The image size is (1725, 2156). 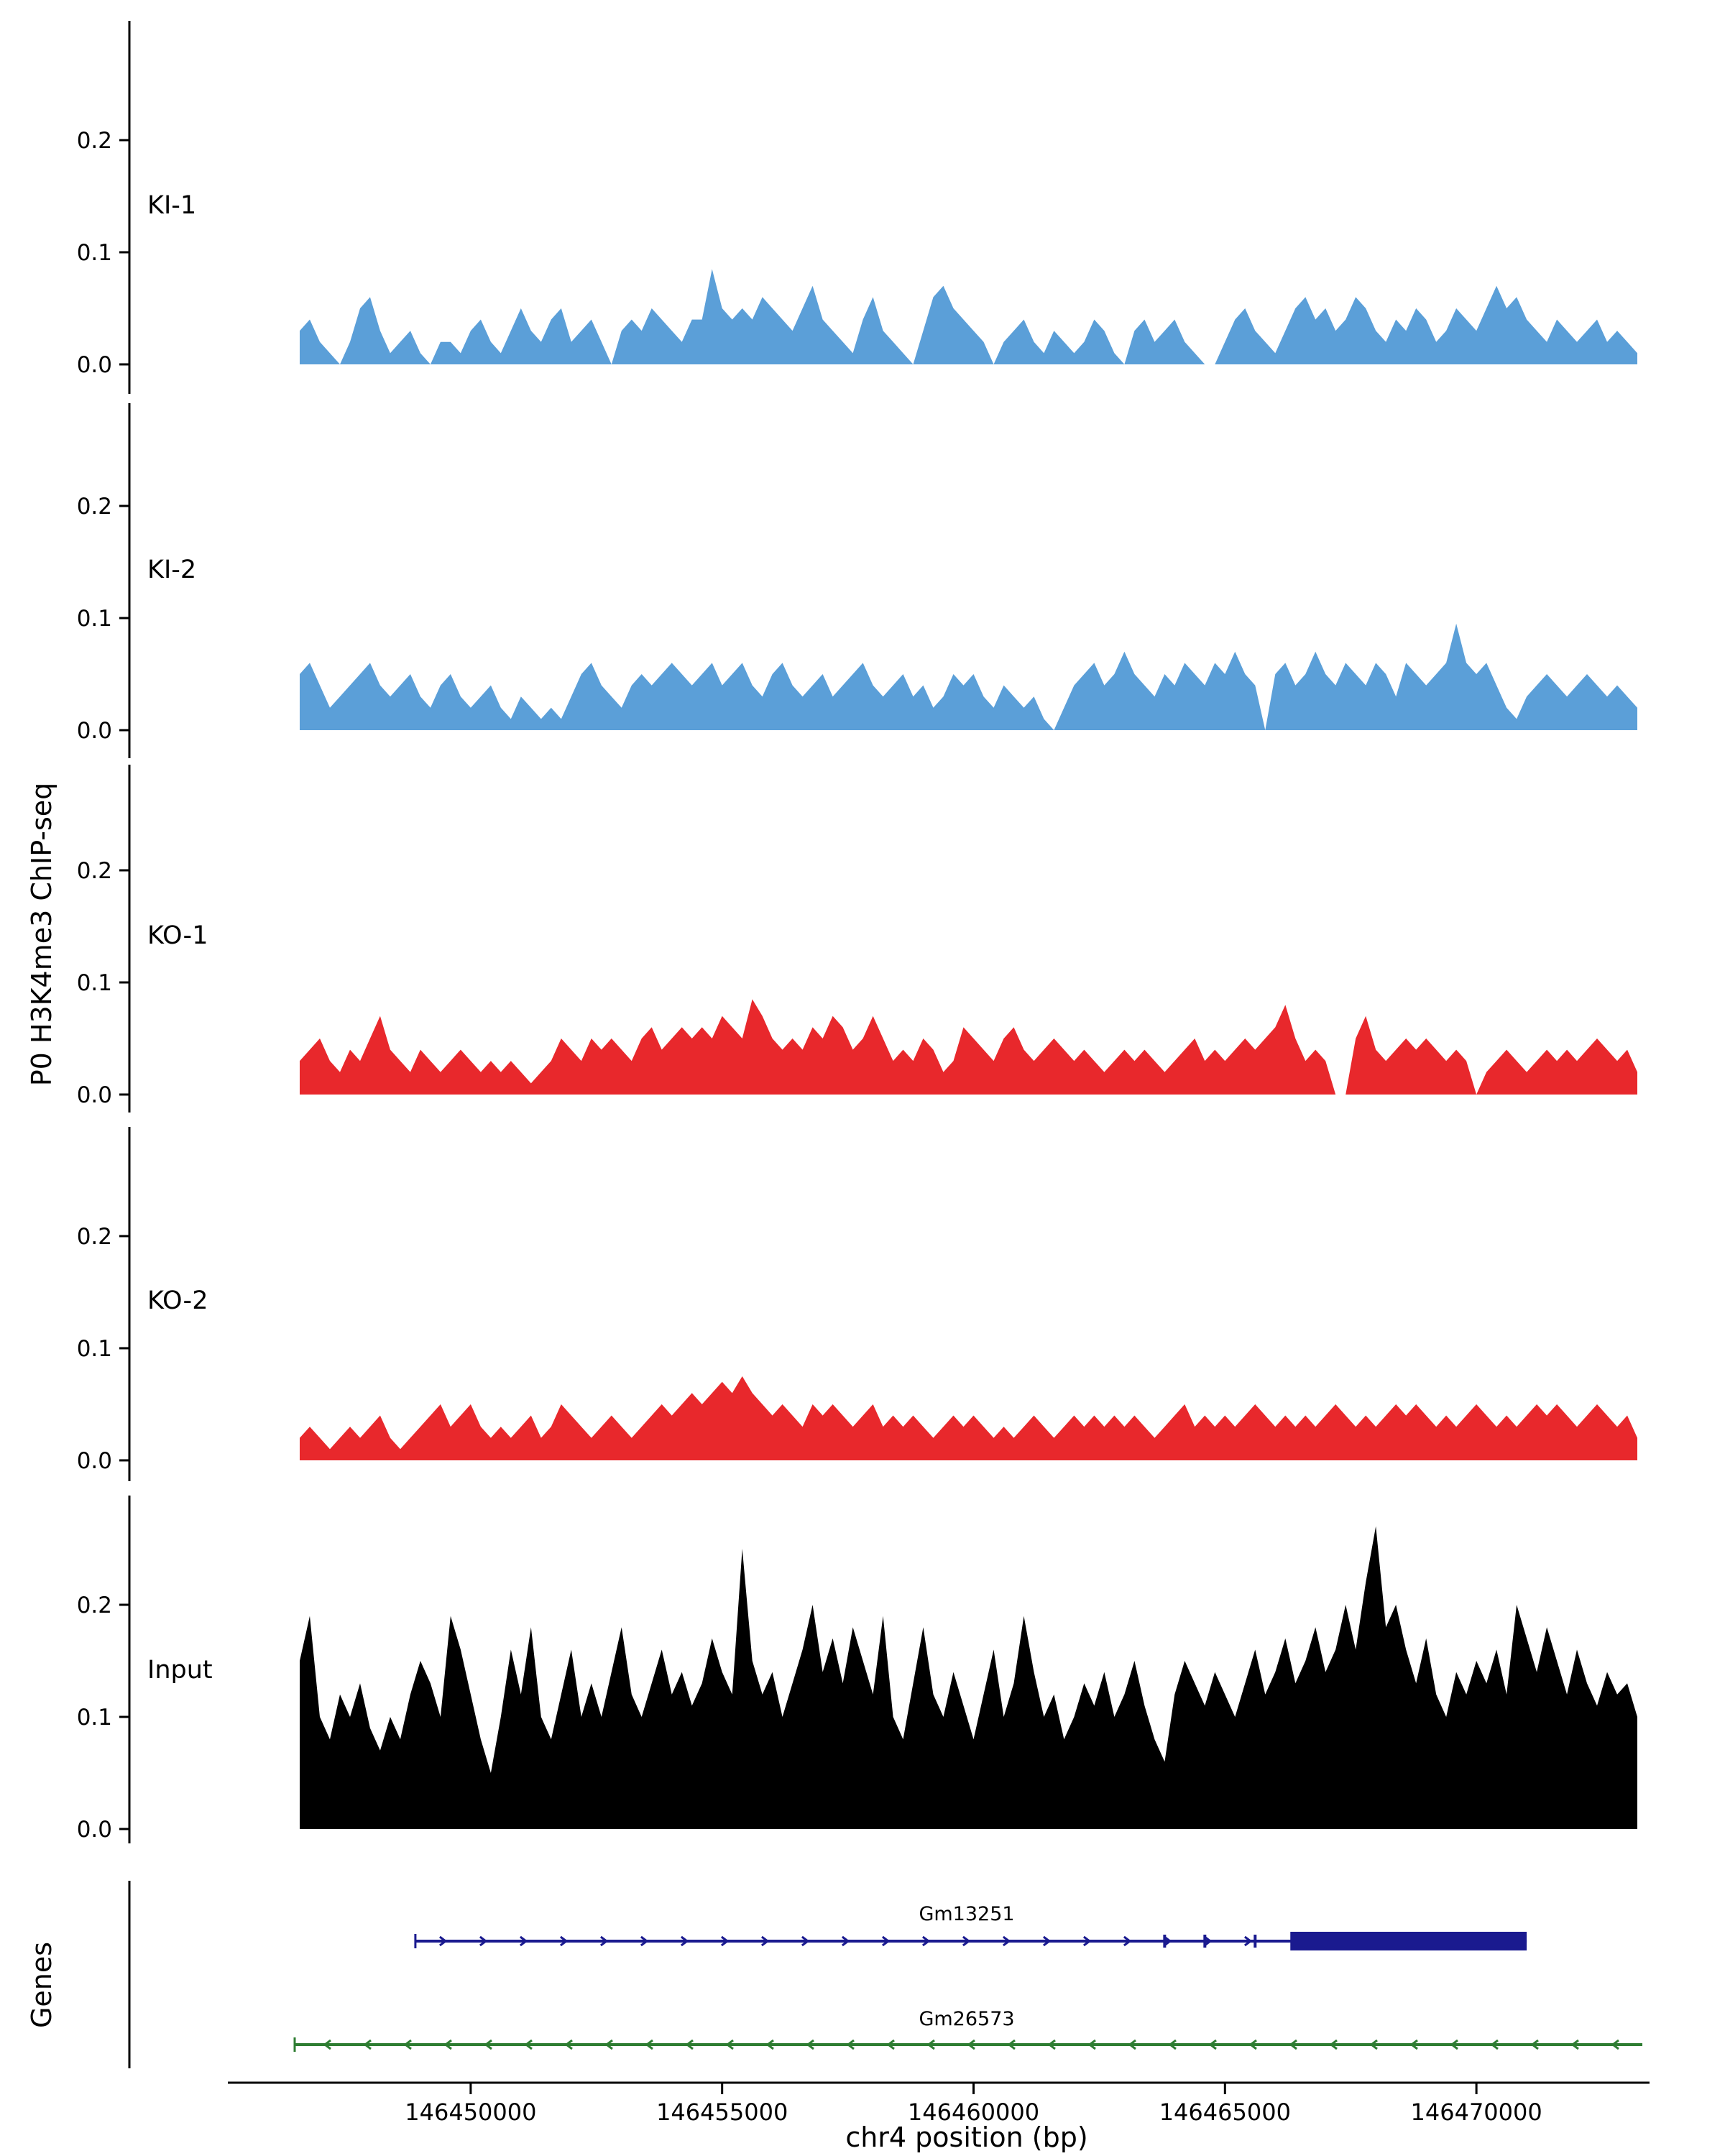 What do you see at coordinates (177, 1300) in the screenshot?
I see `track-label-ko2: KO-2` at bounding box center [177, 1300].